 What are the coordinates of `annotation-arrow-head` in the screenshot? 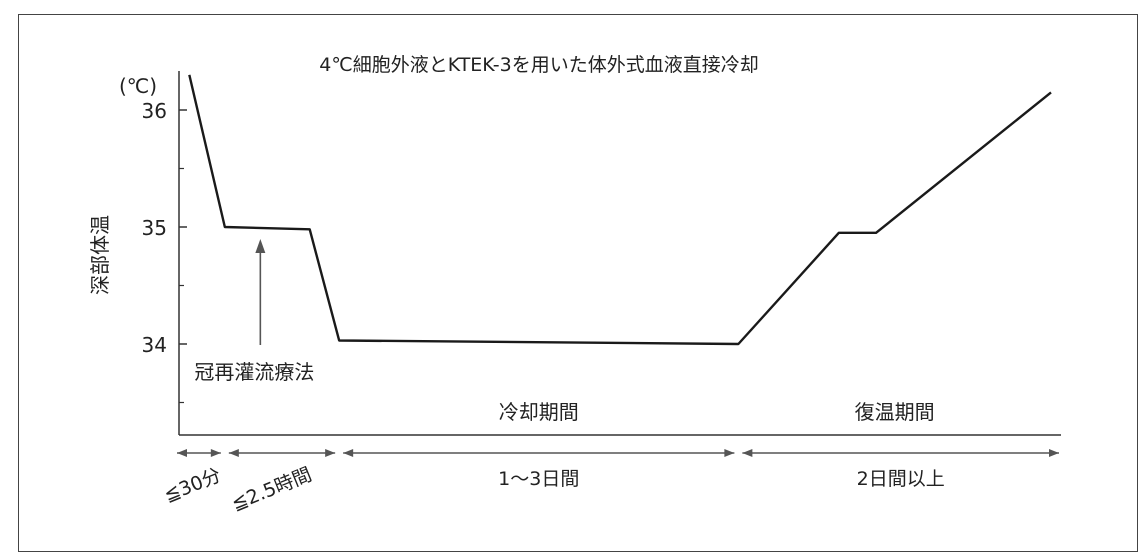 It's located at (260, 246).